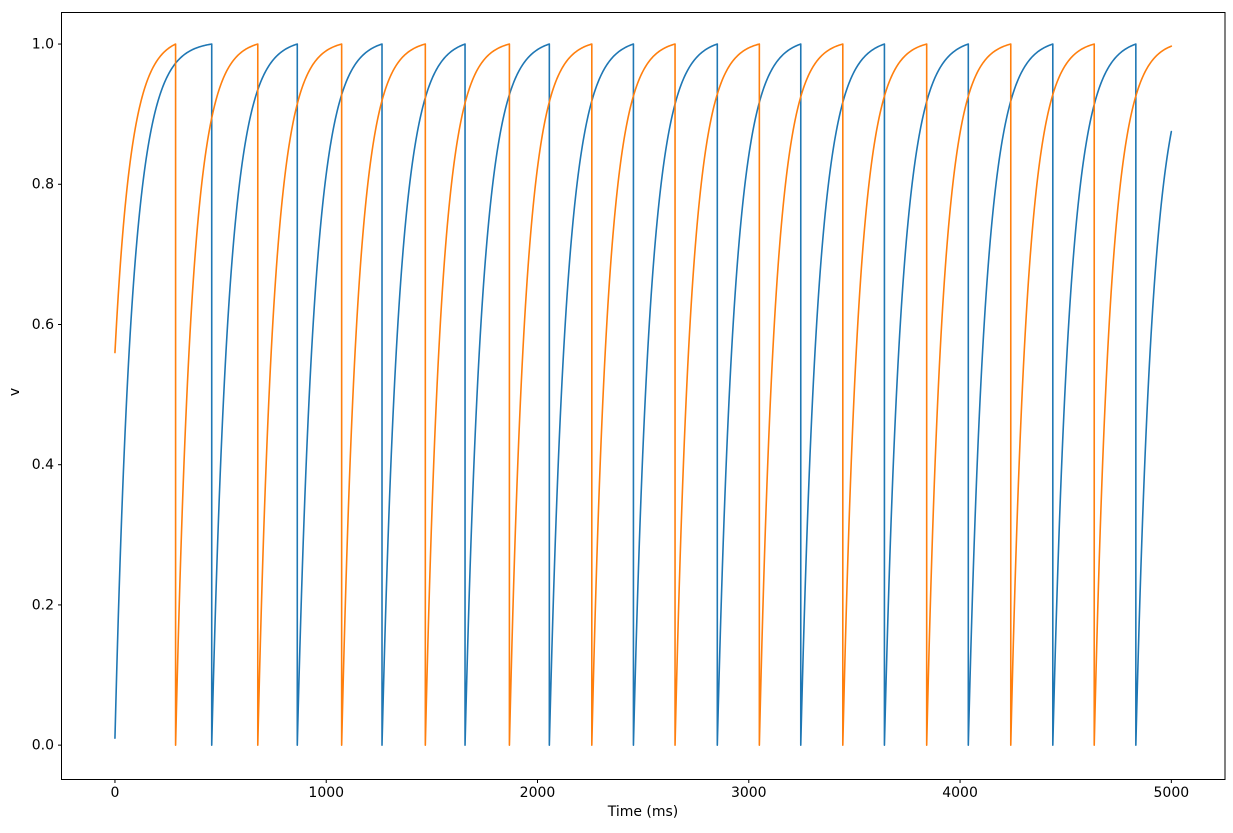  I want to click on y-tick-label: 0.8, so click(43, 185).